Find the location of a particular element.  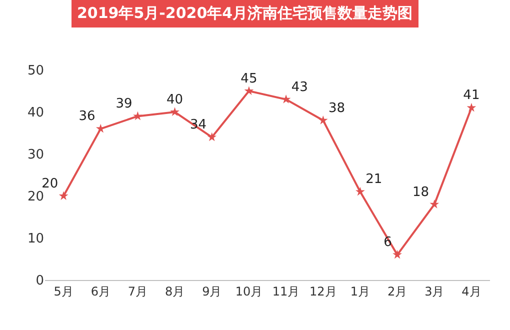

x-tick-label: 2月 is located at coordinates (397, 291).